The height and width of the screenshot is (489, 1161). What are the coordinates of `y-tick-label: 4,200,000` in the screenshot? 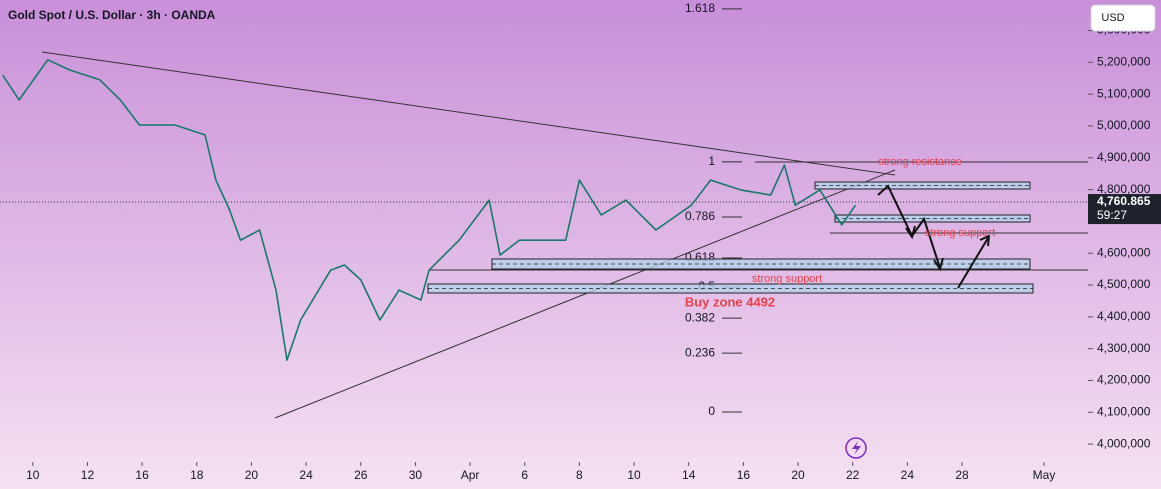 It's located at (1124, 380).